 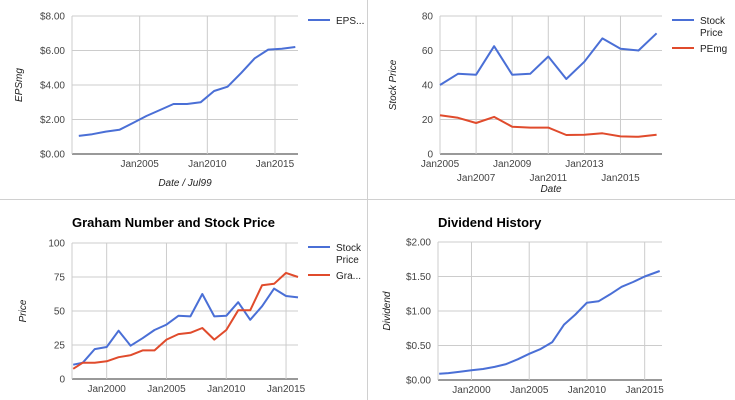 I want to click on legend-label: PEmg, so click(x=713, y=49).